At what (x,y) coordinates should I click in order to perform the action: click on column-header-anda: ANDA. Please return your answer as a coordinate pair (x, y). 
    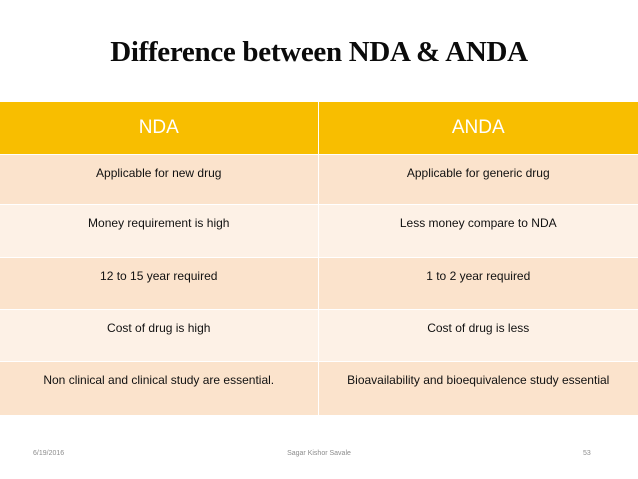
    Looking at the image, I should click on (477, 128).